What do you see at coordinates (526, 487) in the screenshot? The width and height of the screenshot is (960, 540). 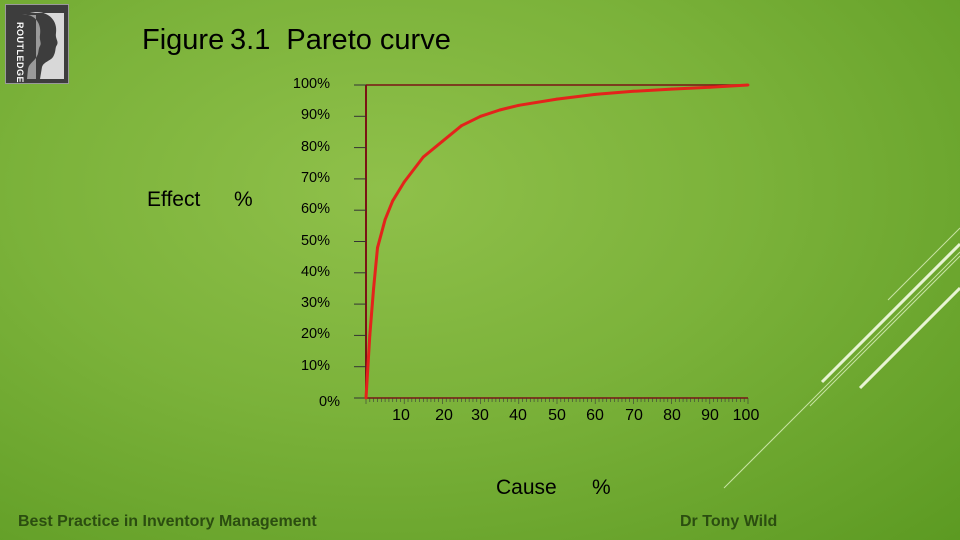 I see `x-axis-title: Cause` at bounding box center [526, 487].